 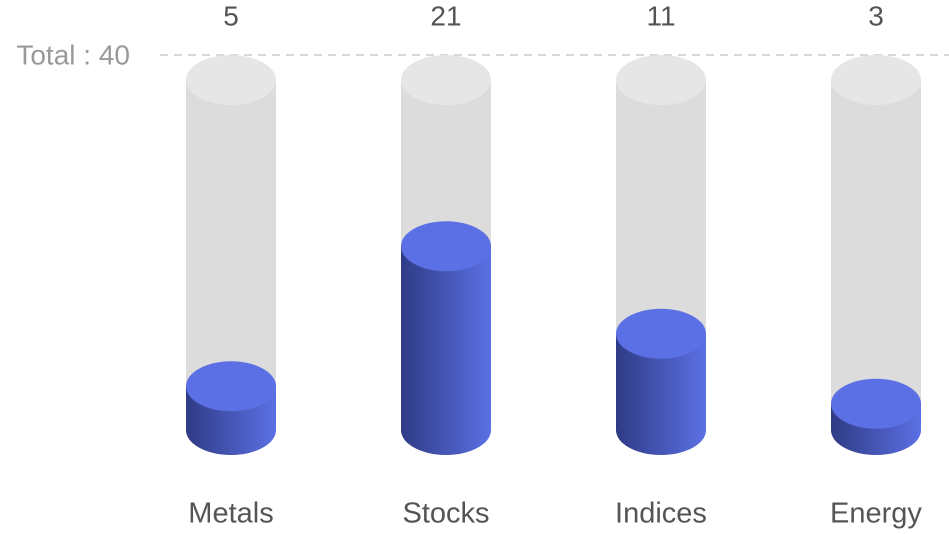 I want to click on x-tick-label: Stocks, so click(x=445, y=514).